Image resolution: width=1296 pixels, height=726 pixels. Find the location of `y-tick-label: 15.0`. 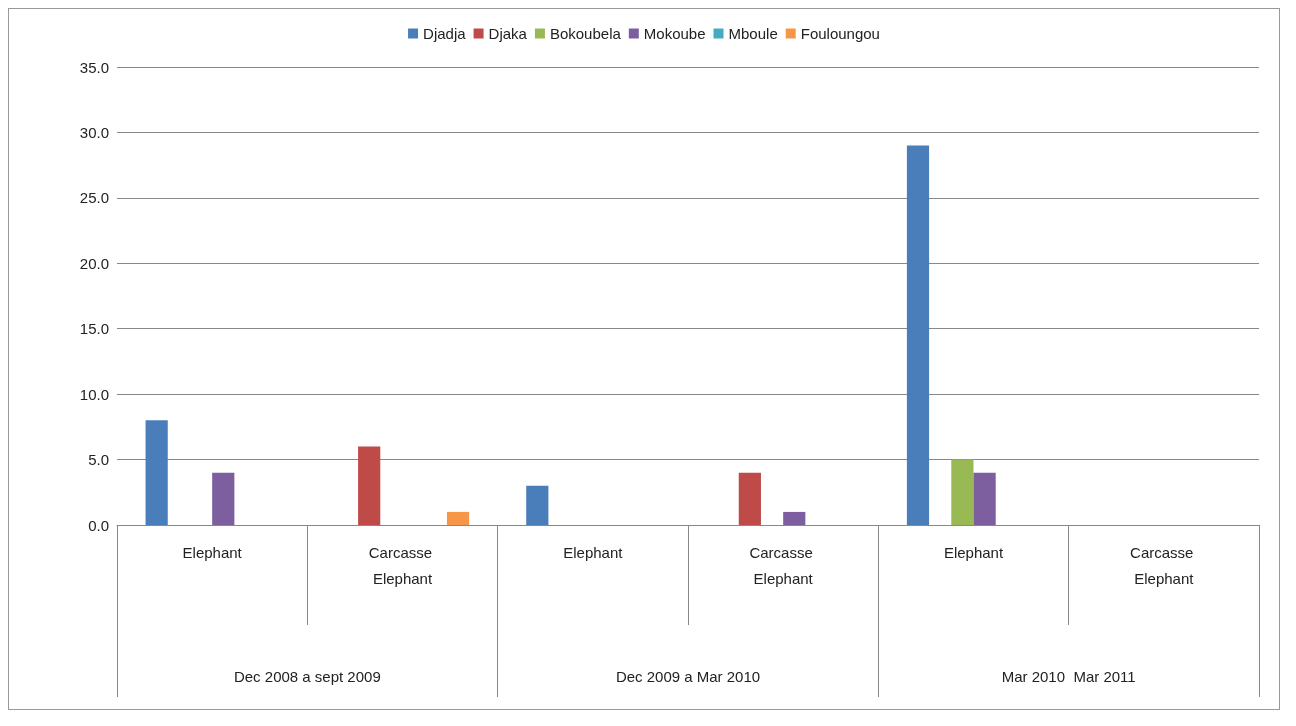

y-tick-label: 15.0 is located at coordinates (94, 329).